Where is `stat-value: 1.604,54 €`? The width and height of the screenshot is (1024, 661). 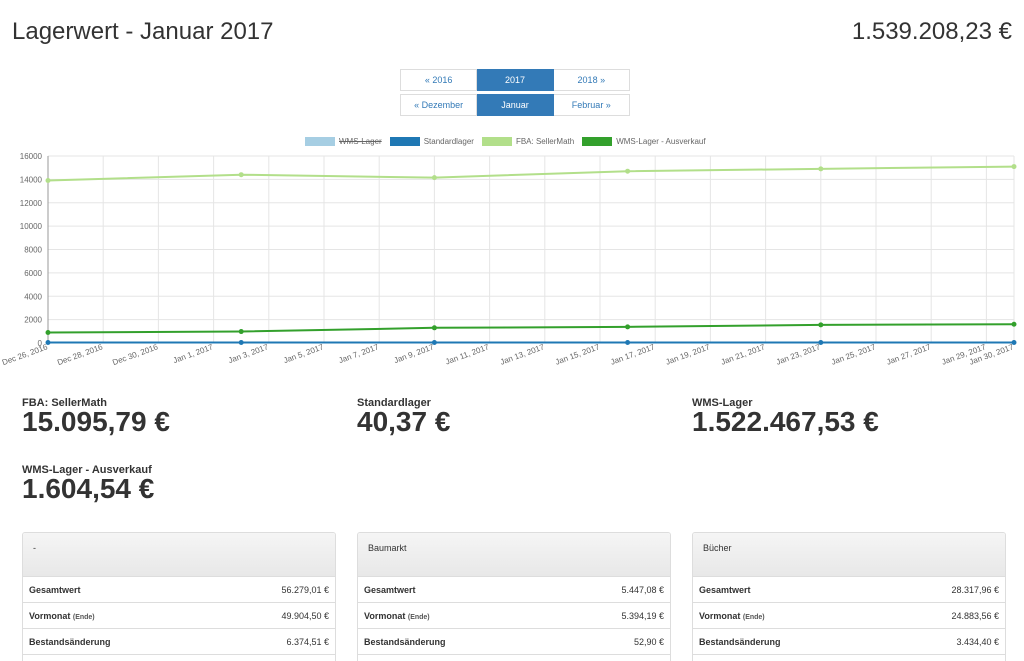 stat-value: 1.604,54 € is located at coordinates (88, 488).